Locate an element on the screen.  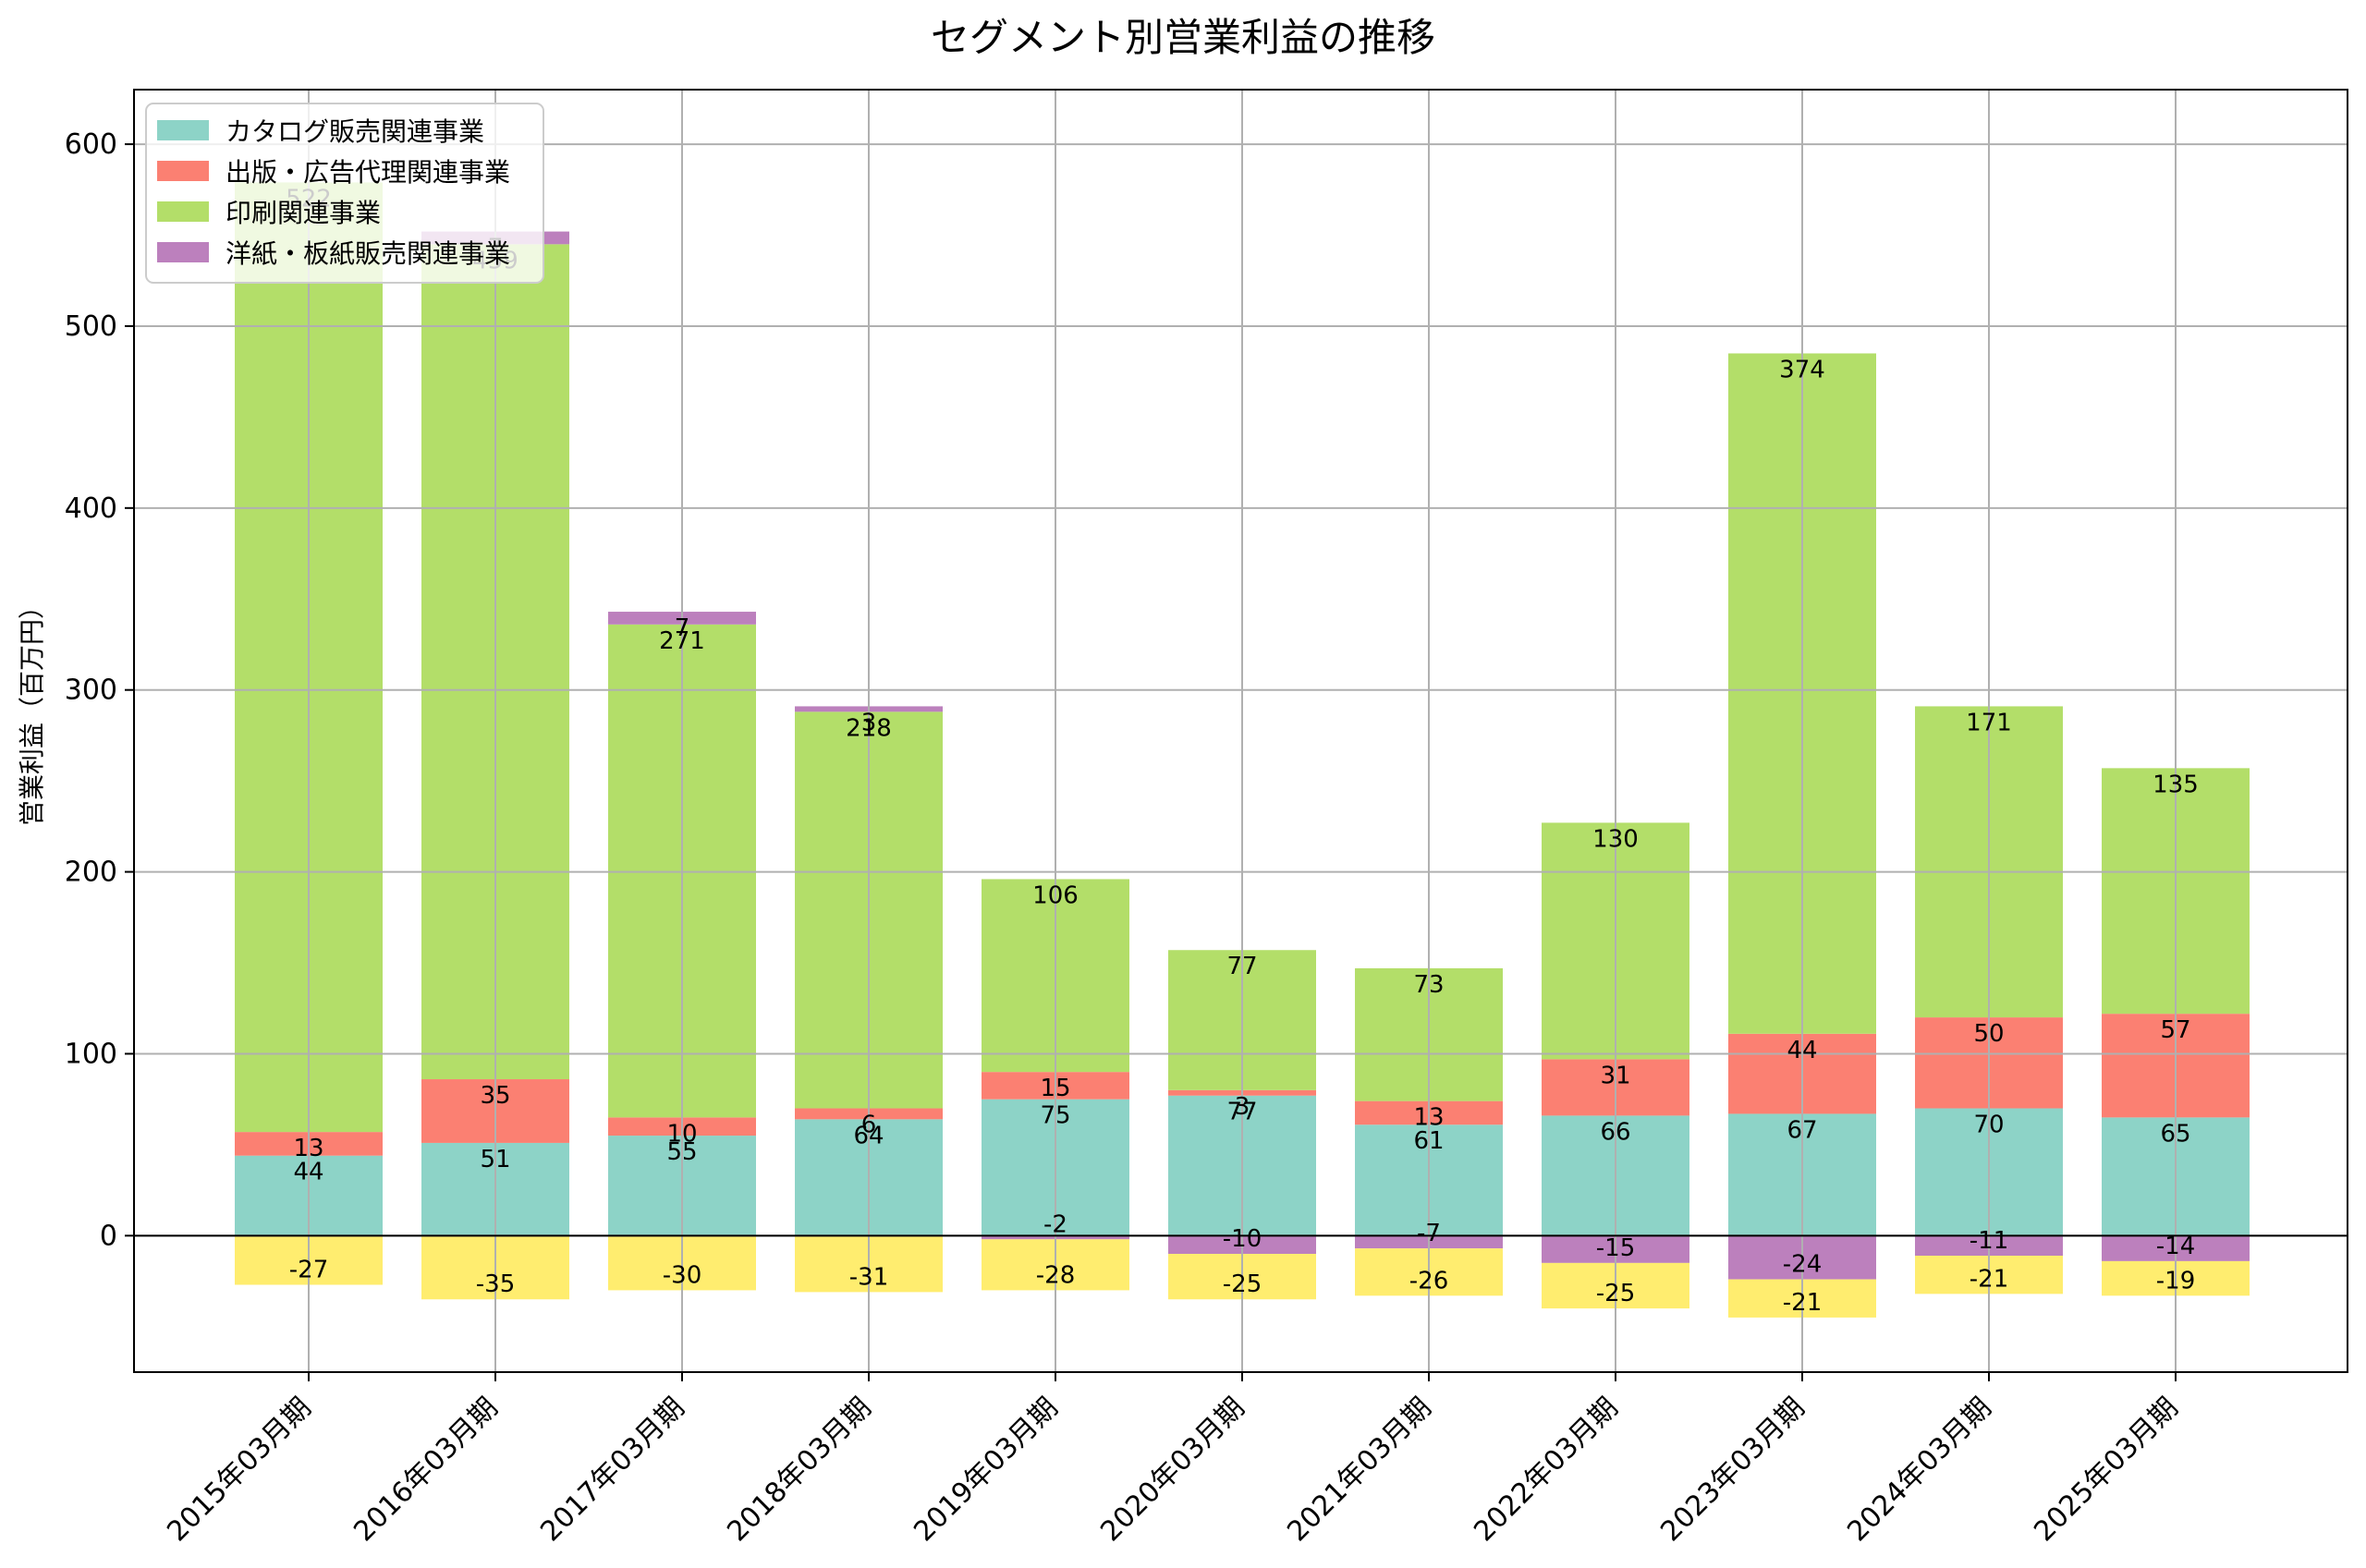
chart-title: セグメント別営業利益の推移 is located at coordinates (1183, 37).